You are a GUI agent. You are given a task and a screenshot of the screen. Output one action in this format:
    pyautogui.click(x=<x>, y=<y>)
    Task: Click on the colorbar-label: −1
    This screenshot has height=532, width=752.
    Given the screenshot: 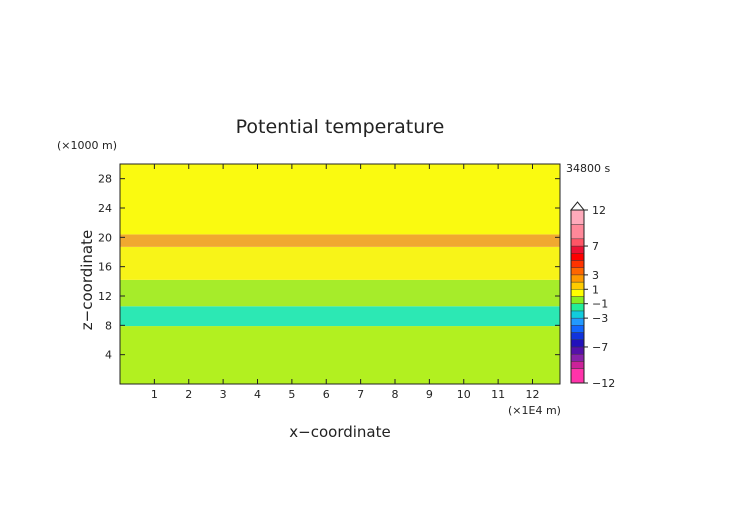 What is the action you would take?
    pyautogui.click(x=600, y=304)
    